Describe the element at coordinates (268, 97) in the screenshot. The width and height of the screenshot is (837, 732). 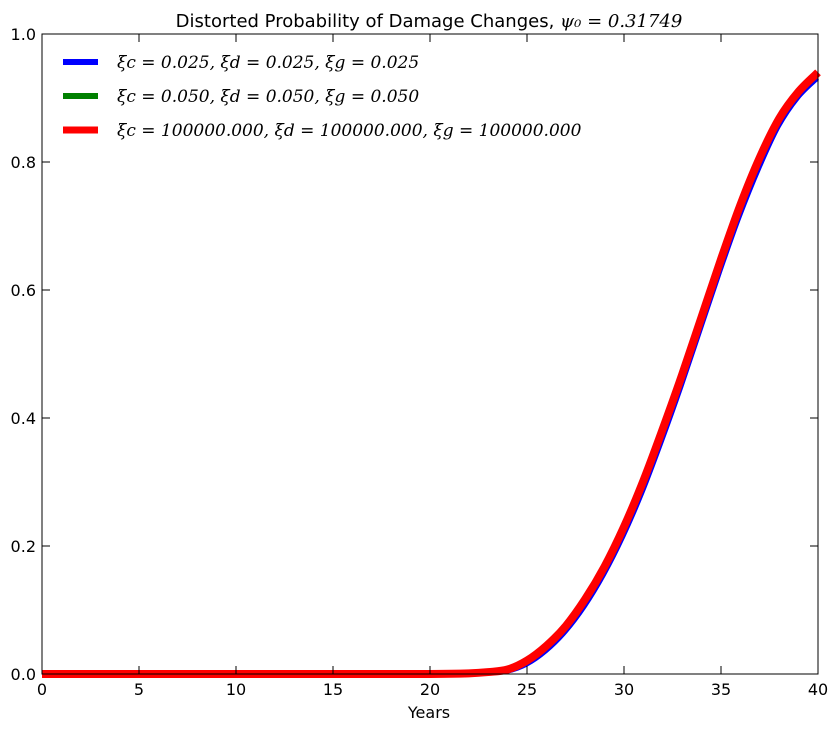
I see `legend-label-2: ξc = 0.050, ξd = 0.050, ξg = 0.050` at that location.